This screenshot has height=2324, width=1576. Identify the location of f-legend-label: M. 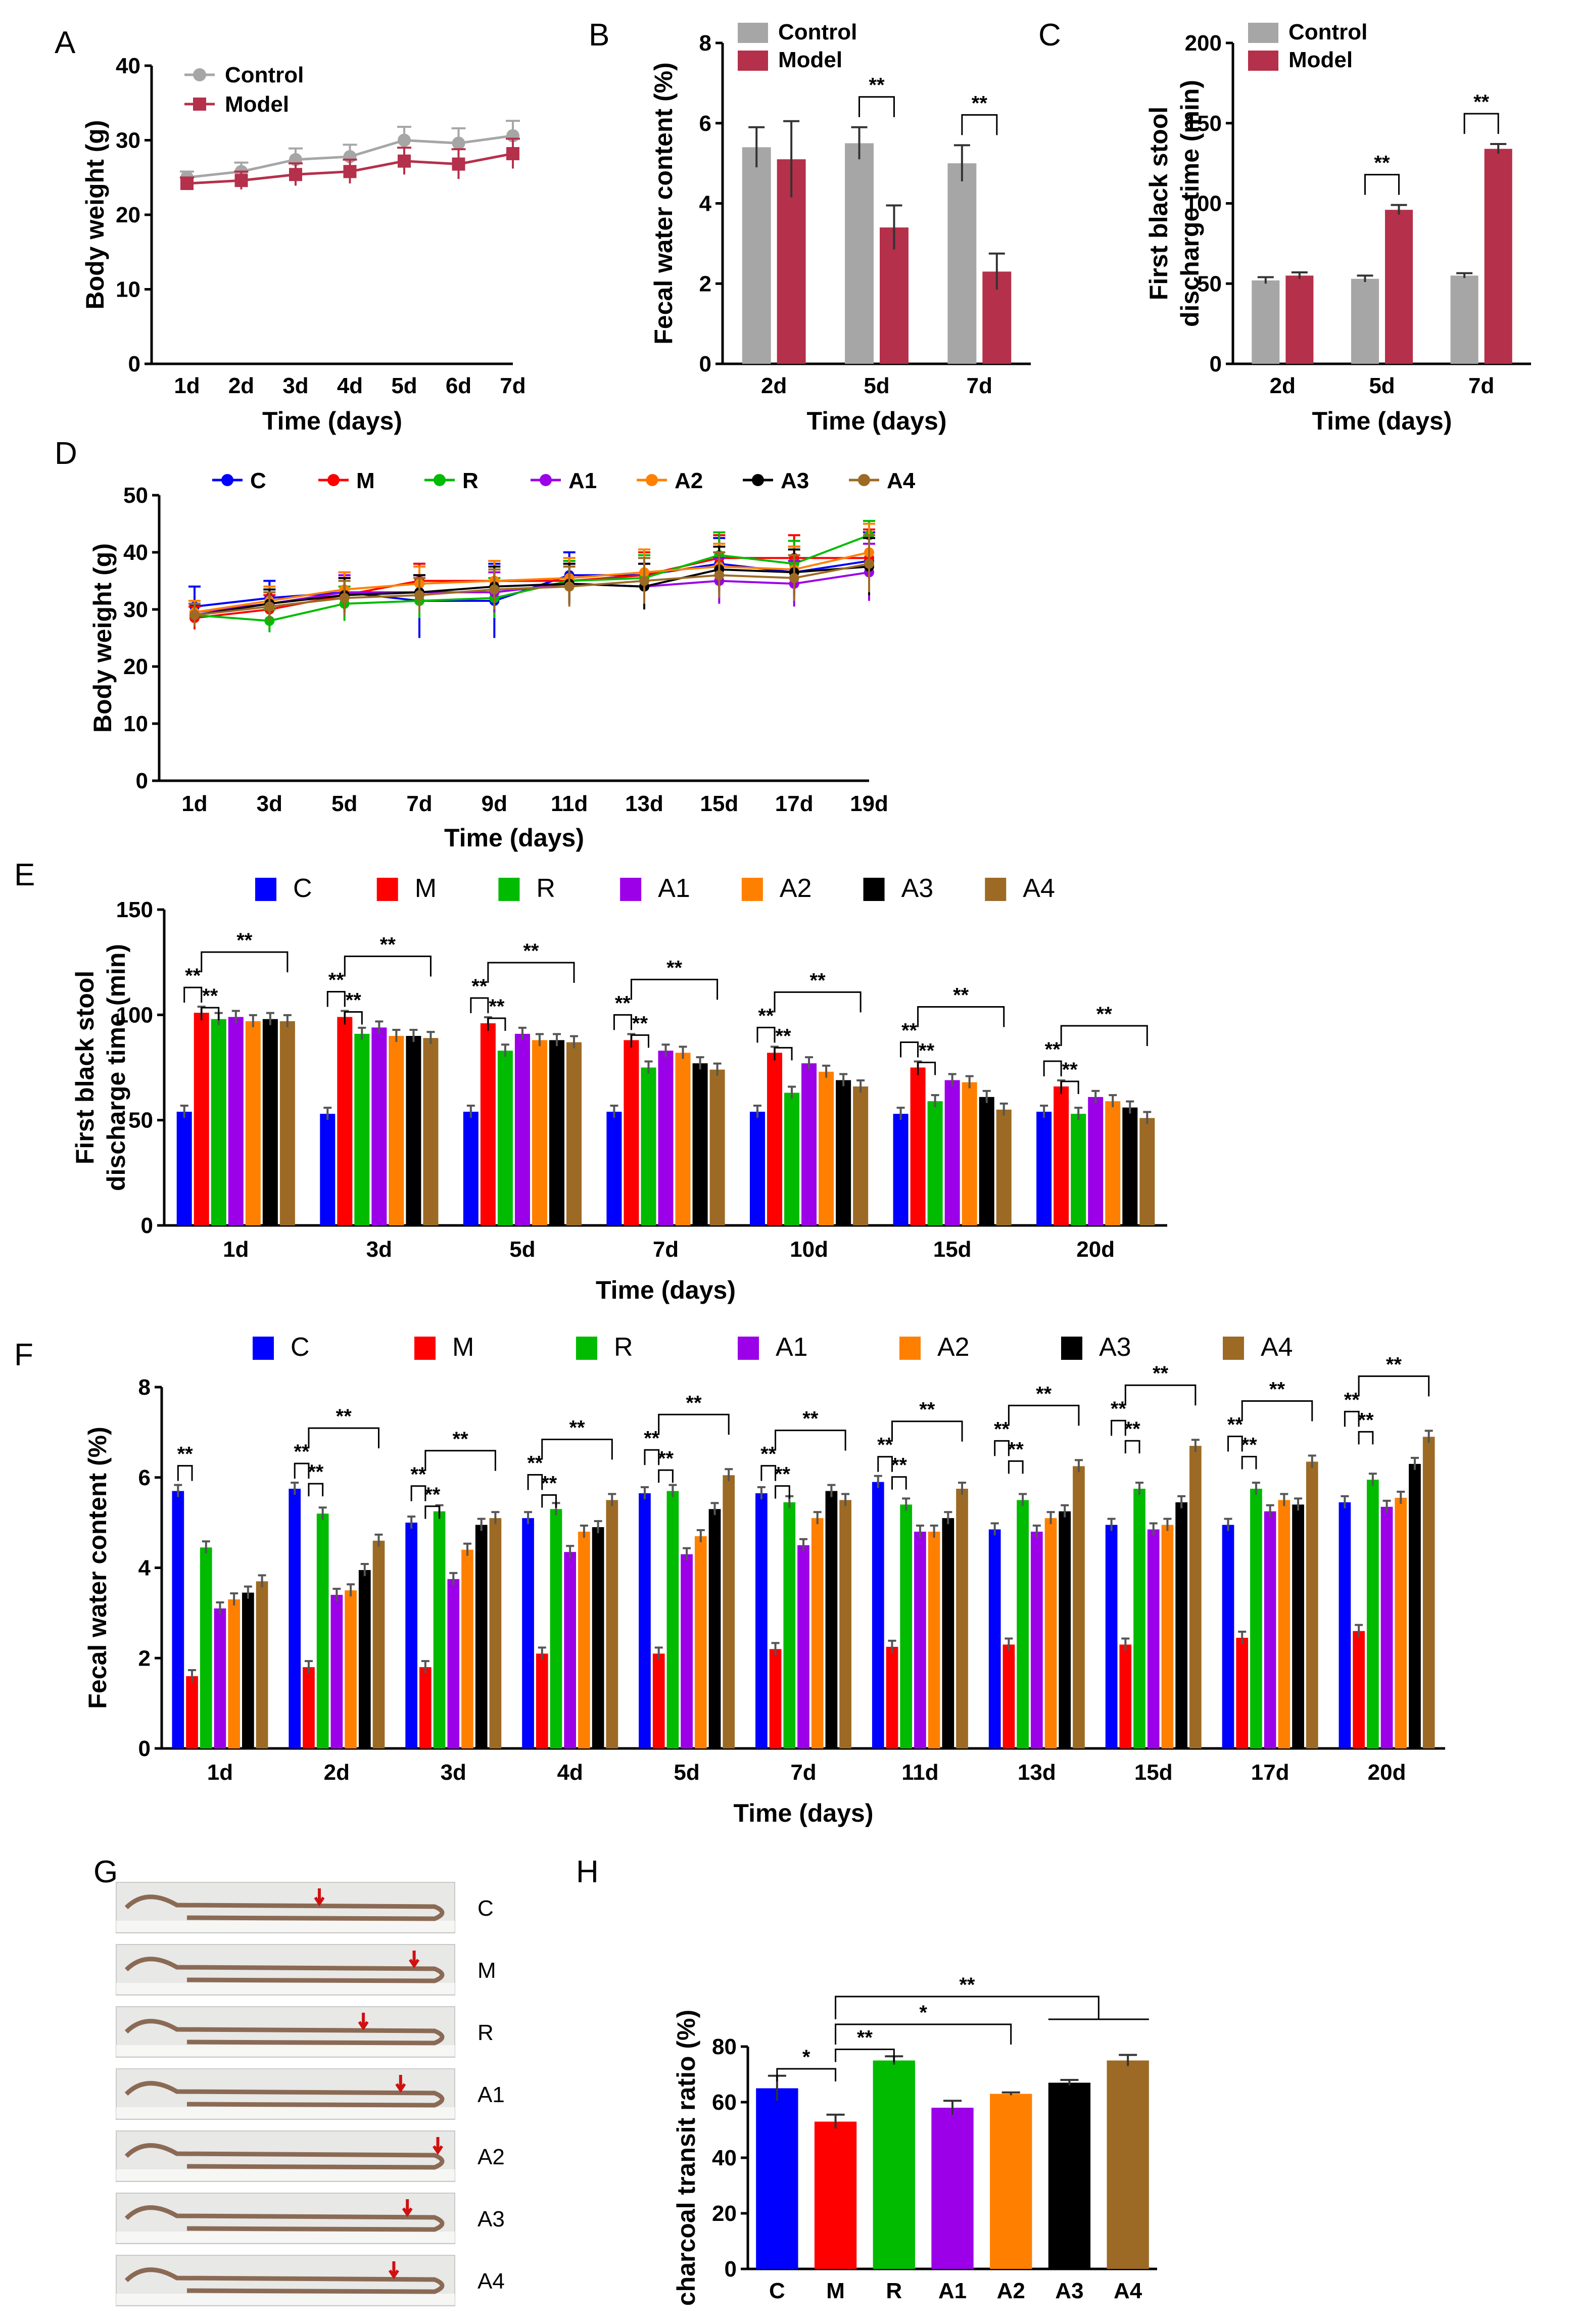
(463, 1347).